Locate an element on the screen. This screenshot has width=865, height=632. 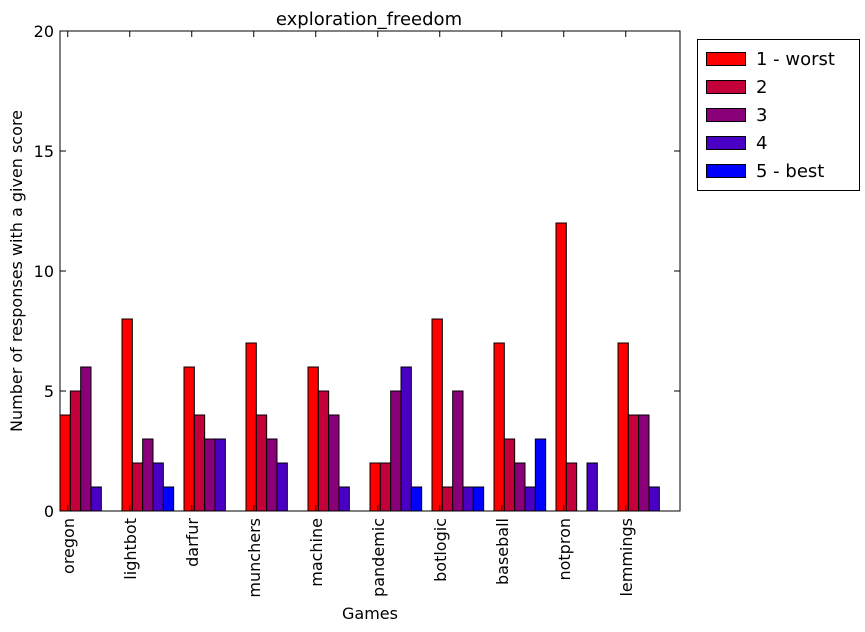
x-tick-label-munchers: munchers is located at coordinates (254, 558).